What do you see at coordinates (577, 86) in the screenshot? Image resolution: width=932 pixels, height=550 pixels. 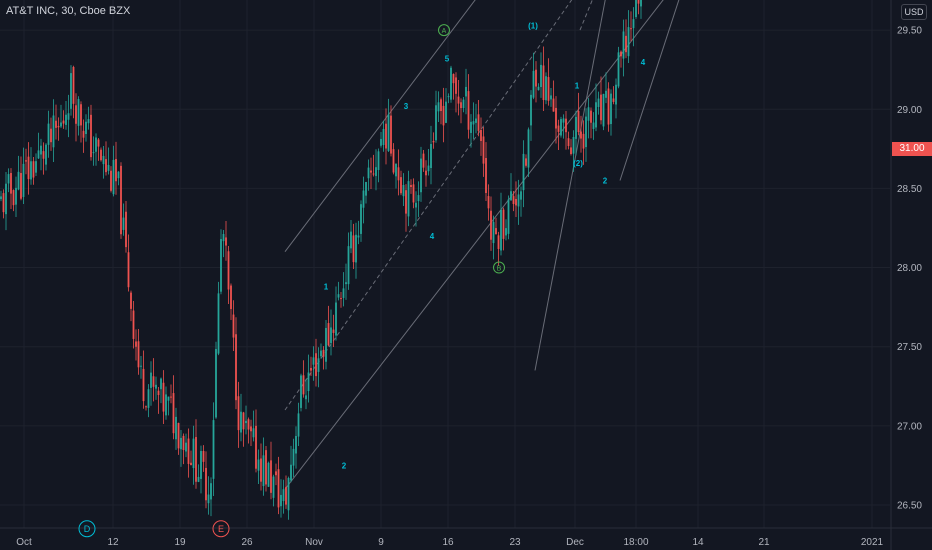 I see `wave-label: 1` at bounding box center [577, 86].